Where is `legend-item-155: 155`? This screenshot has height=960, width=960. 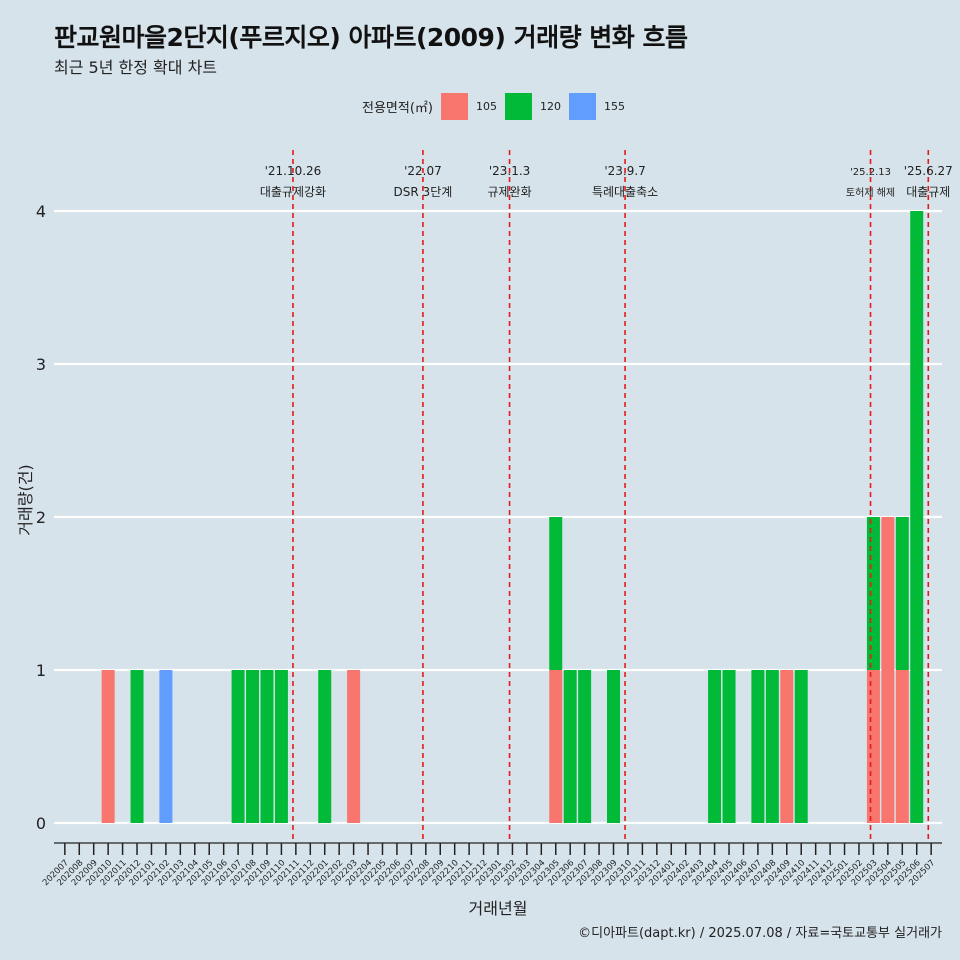
legend-item-155: 155 is located at coordinates (596, 106).